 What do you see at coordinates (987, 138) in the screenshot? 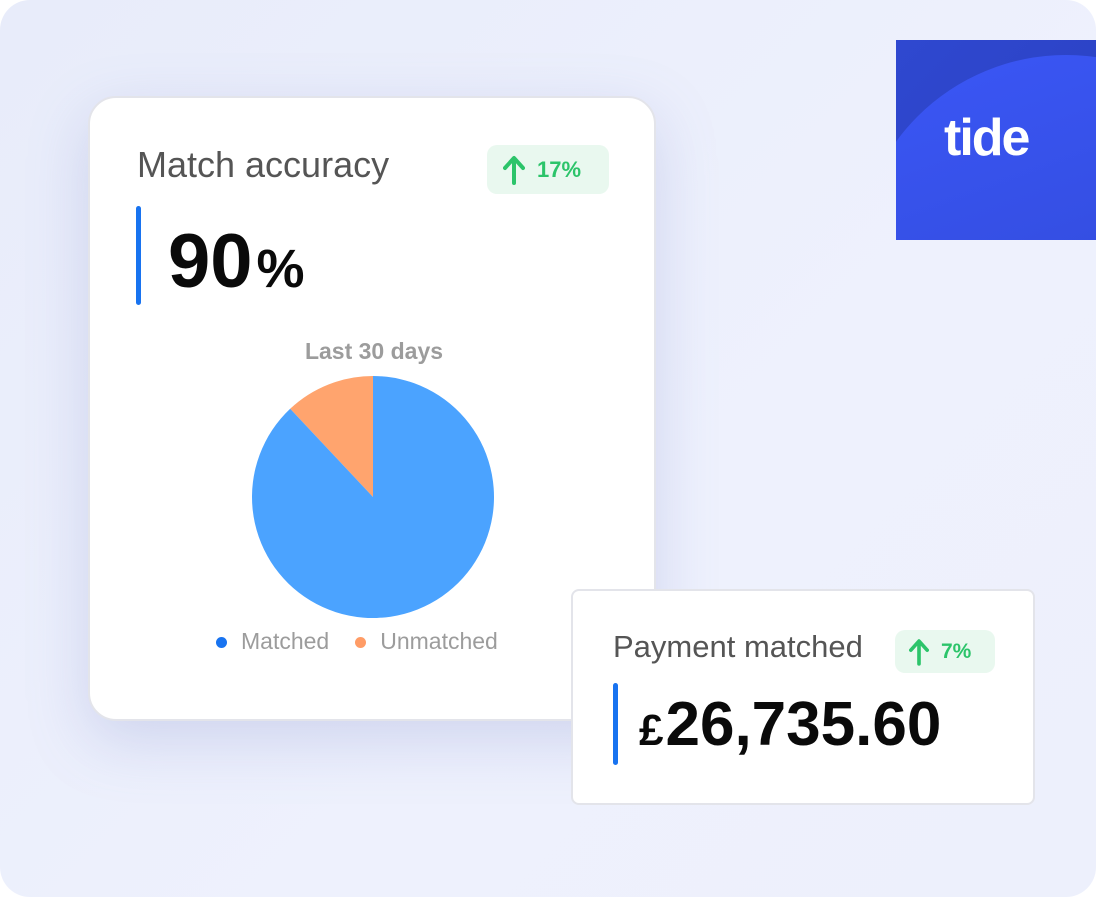
I see `logo-text: tide` at bounding box center [987, 138].